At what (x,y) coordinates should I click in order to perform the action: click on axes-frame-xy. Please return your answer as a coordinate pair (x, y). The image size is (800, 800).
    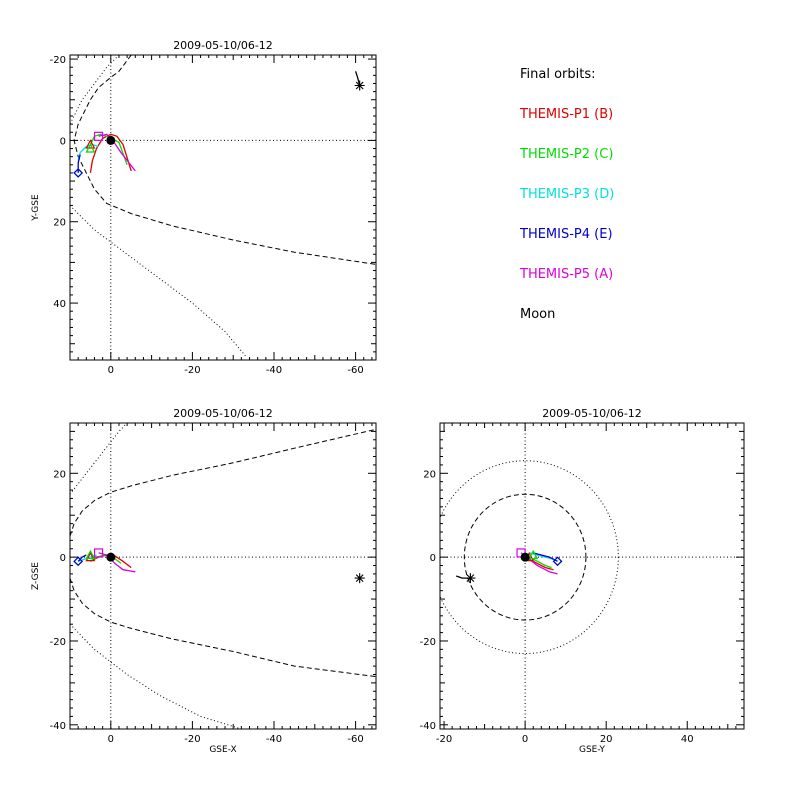
    Looking at the image, I should click on (223, 207).